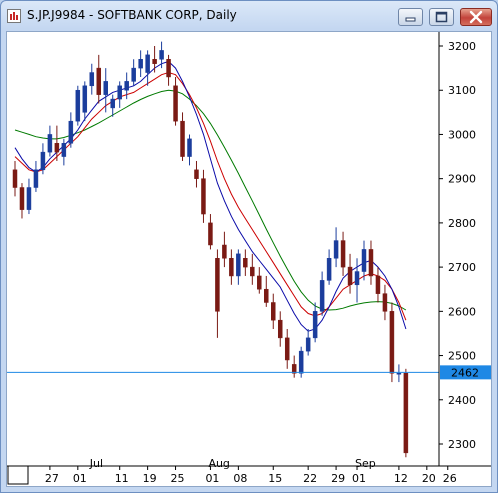  I want to click on x-tick-label: 20, so click(429, 478).